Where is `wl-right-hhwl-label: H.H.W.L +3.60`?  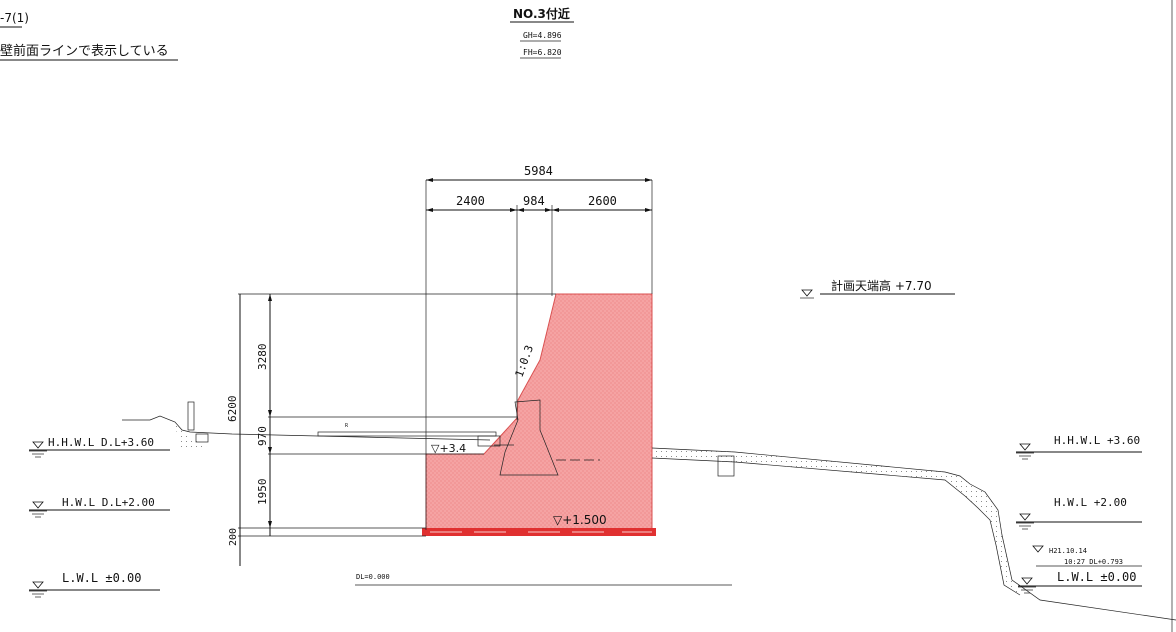
wl-right-hhwl-label: H.H.W.L +3.60 is located at coordinates (1097, 440).